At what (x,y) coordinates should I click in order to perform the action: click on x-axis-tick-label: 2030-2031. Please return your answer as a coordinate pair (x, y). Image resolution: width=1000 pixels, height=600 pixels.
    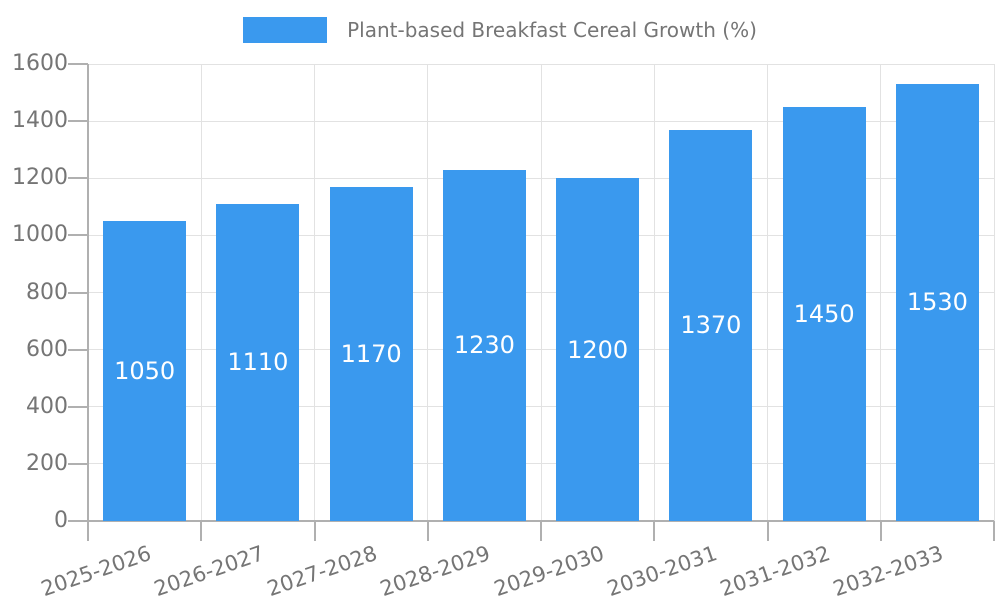
    Looking at the image, I should click on (662, 570).